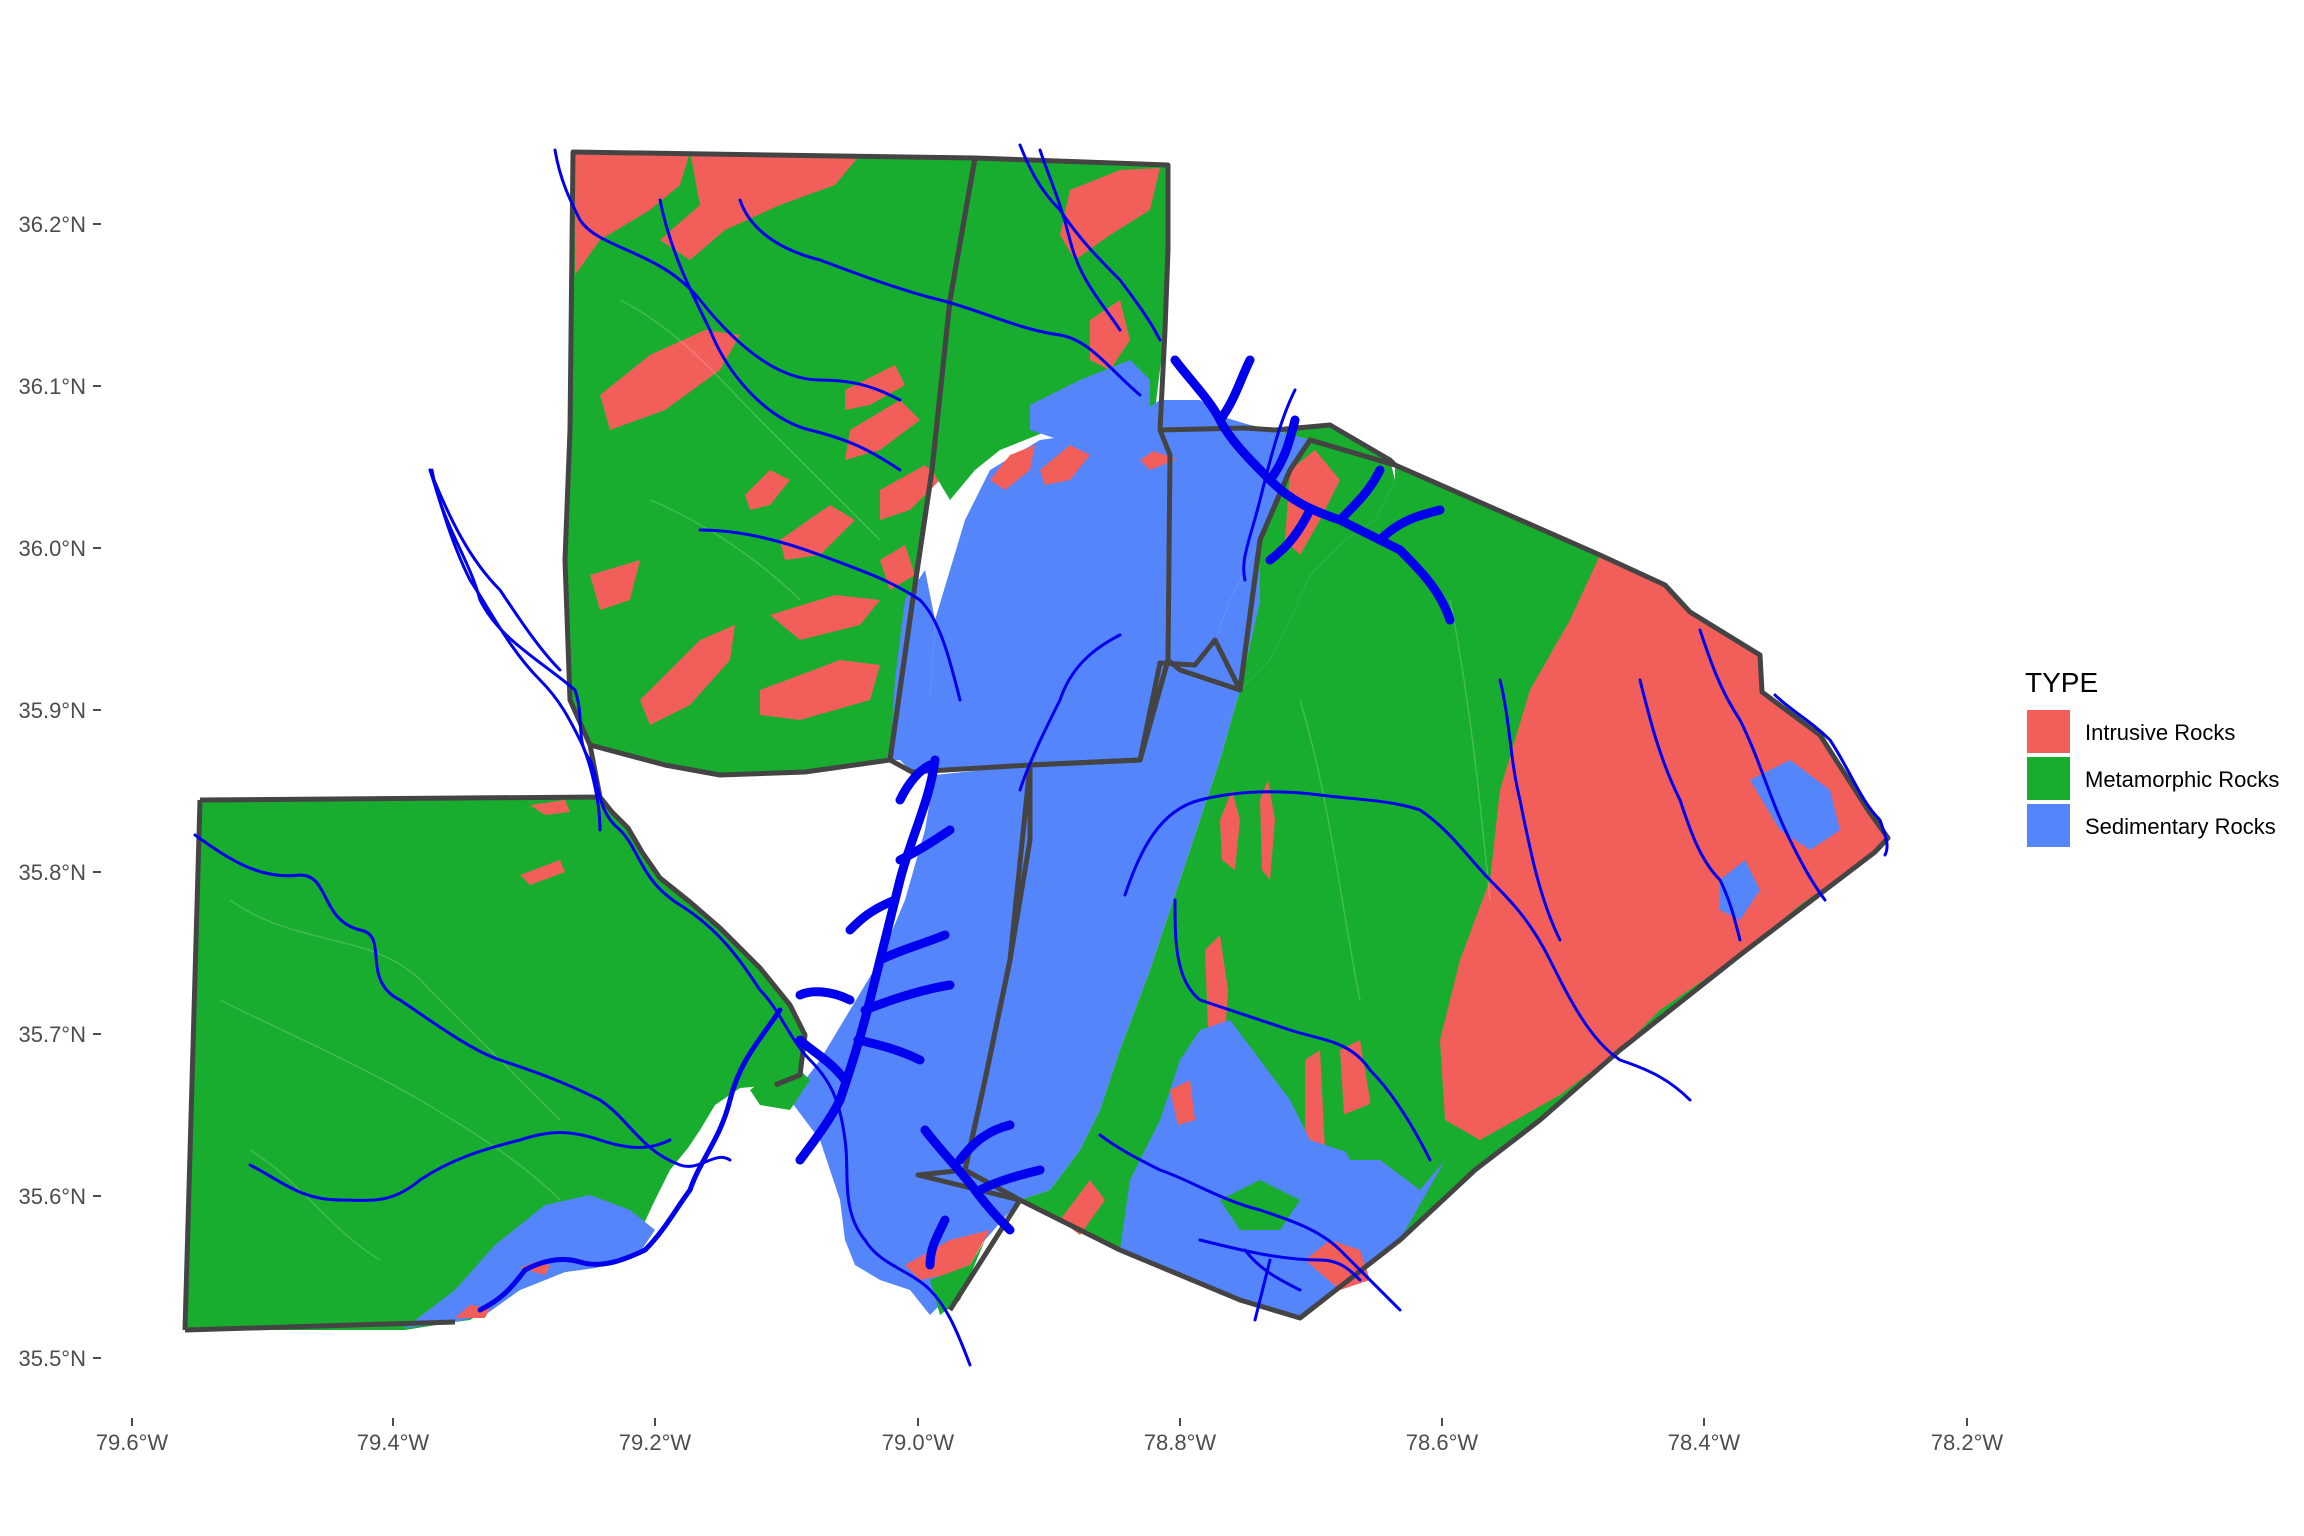  What do you see at coordinates (2160, 732) in the screenshot?
I see `legend-label-intrusive: Intrusive Rocks` at bounding box center [2160, 732].